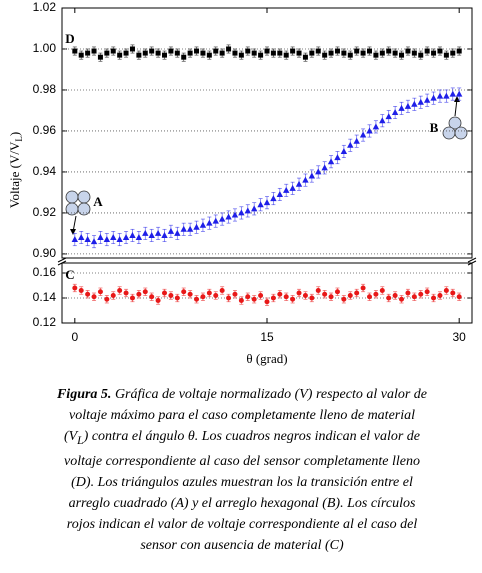 The height and width of the screenshot is (573, 482). What do you see at coordinates (69, 38) in the screenshot?
I see `annotation: D` at bounding box center [69, 38].